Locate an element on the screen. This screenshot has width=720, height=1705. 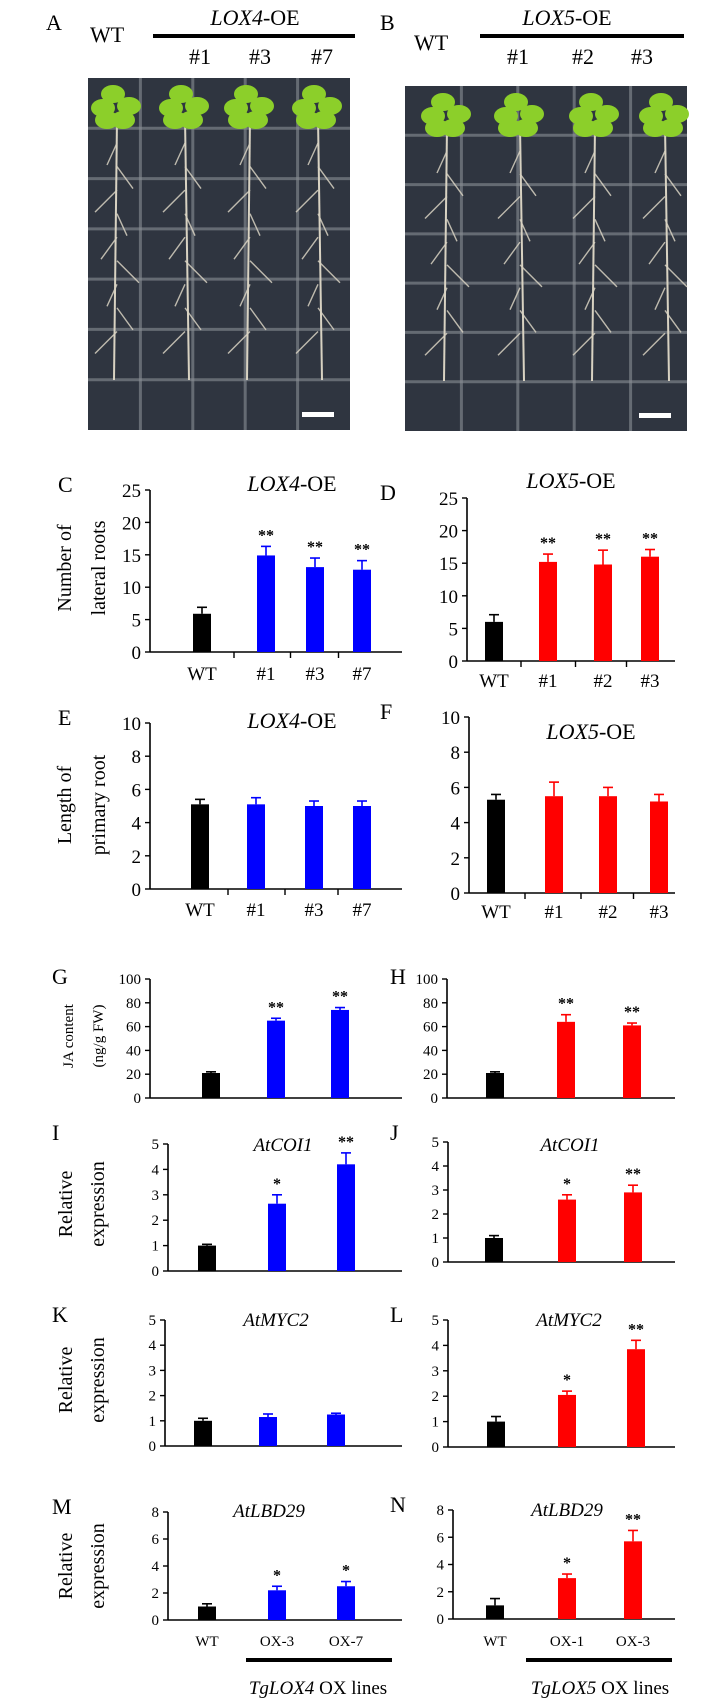
y-tick-label: 5 is located at coordinates (153, 1321).